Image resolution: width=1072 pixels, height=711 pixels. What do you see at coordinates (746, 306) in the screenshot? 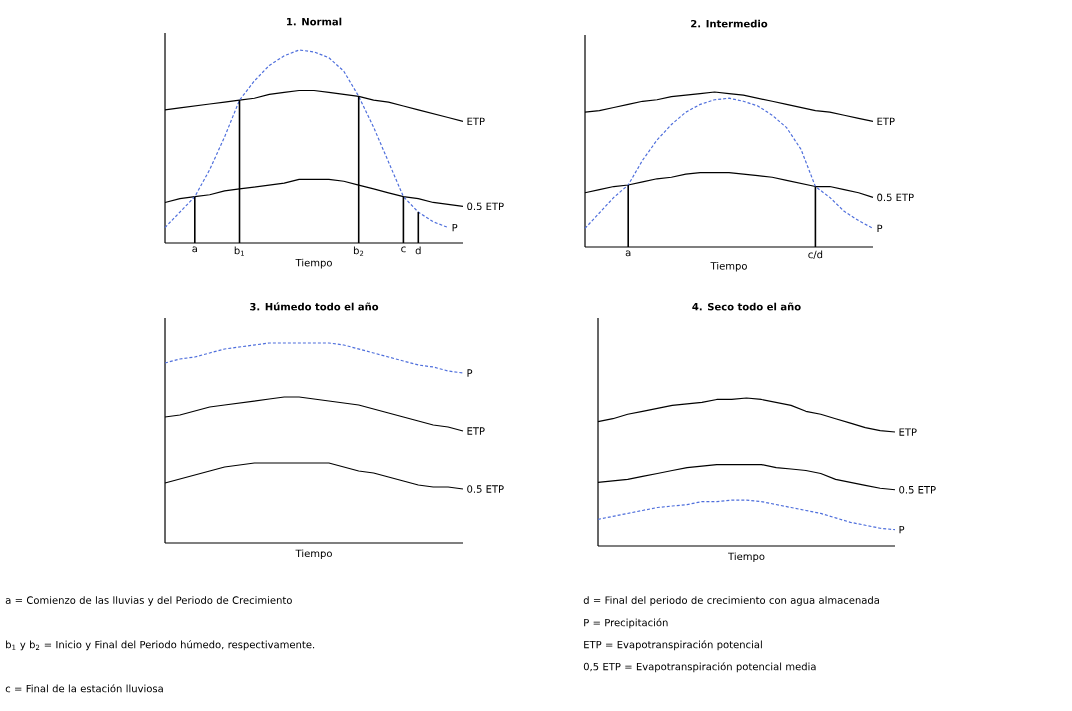
I see `chart-title: 4. Seco todo el año` at bounding box center [746, 306].